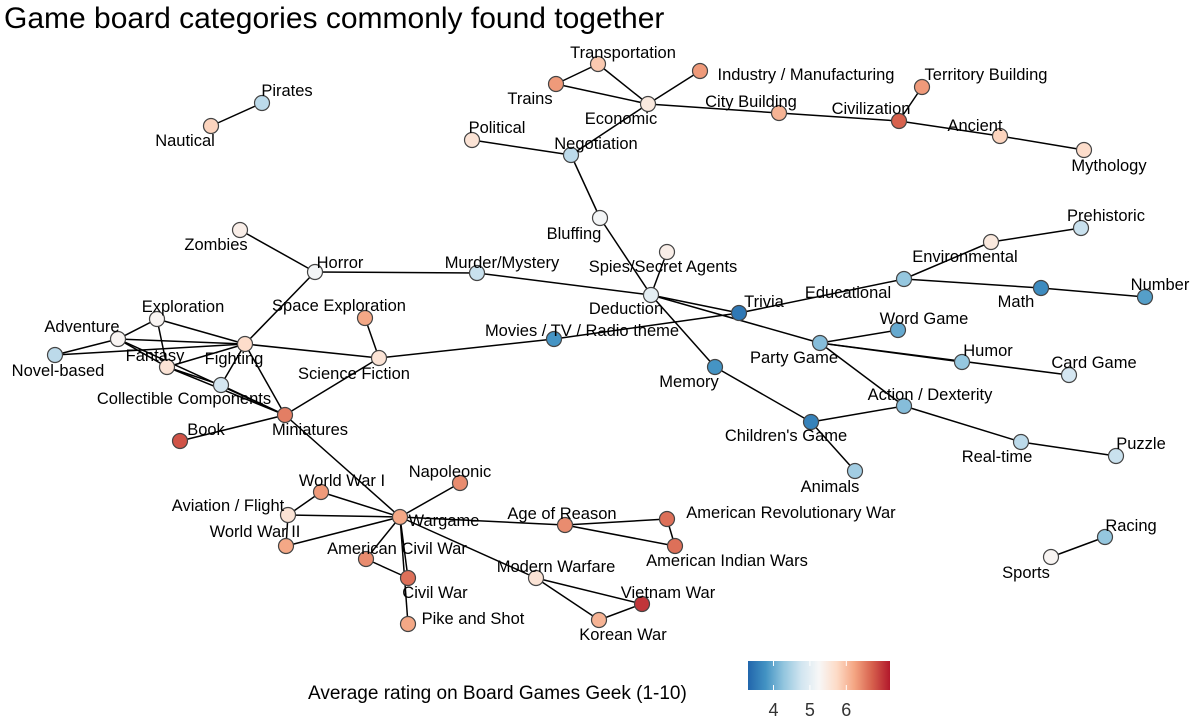 The height and width of the screenshot is (720, 1200). I want to click on node-prehistoric, so click(1081, 228).